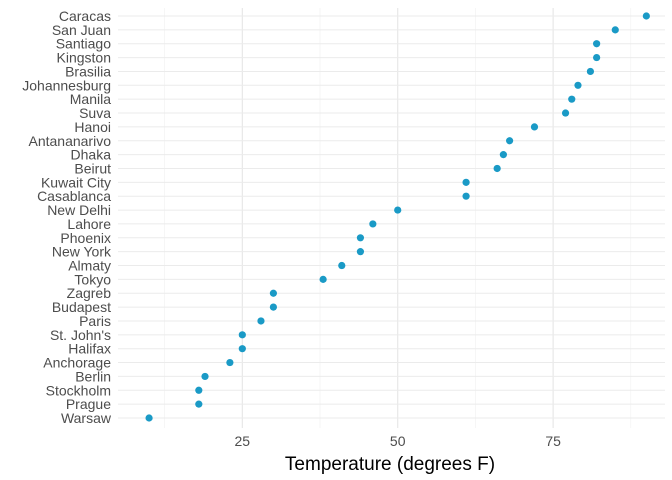  What do you see at coordinates (69, 141) in the screenshot?
I see `y-category-label: Antananarivo` at bounding box center [69, 141].